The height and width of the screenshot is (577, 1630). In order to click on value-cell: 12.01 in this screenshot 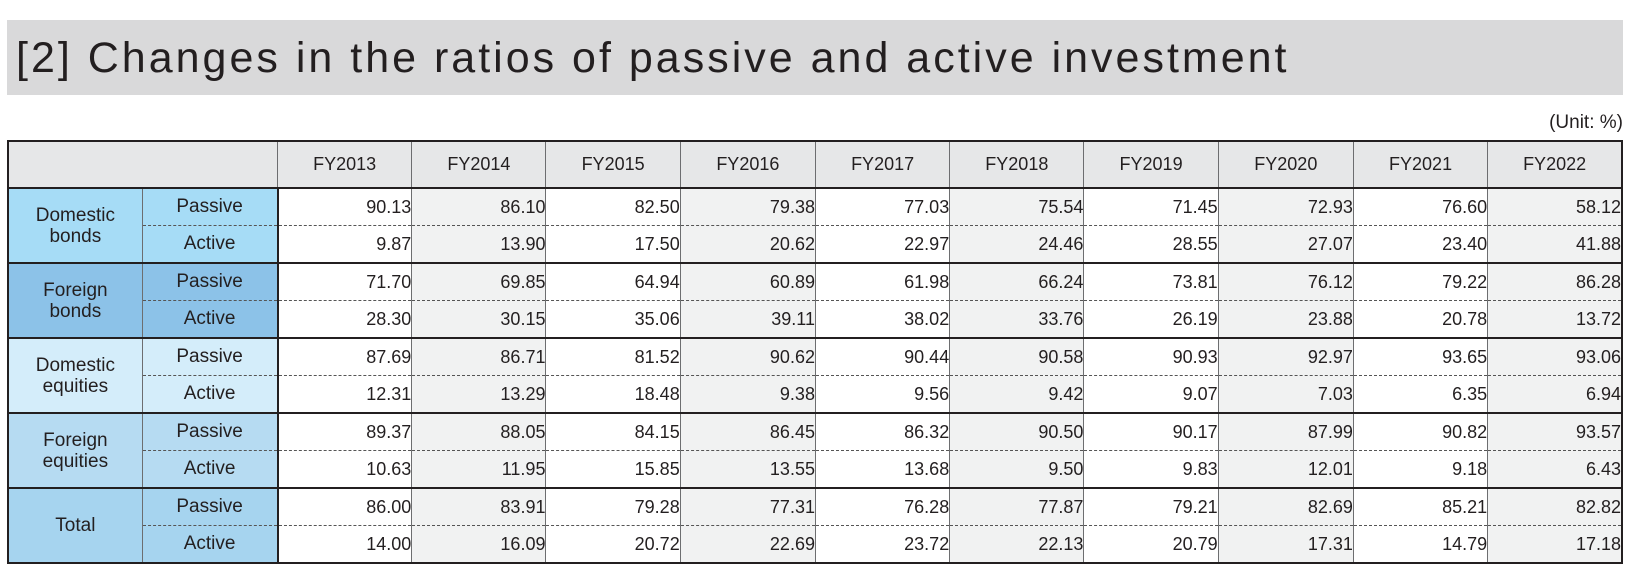, I will do `click(1285, 469)`.